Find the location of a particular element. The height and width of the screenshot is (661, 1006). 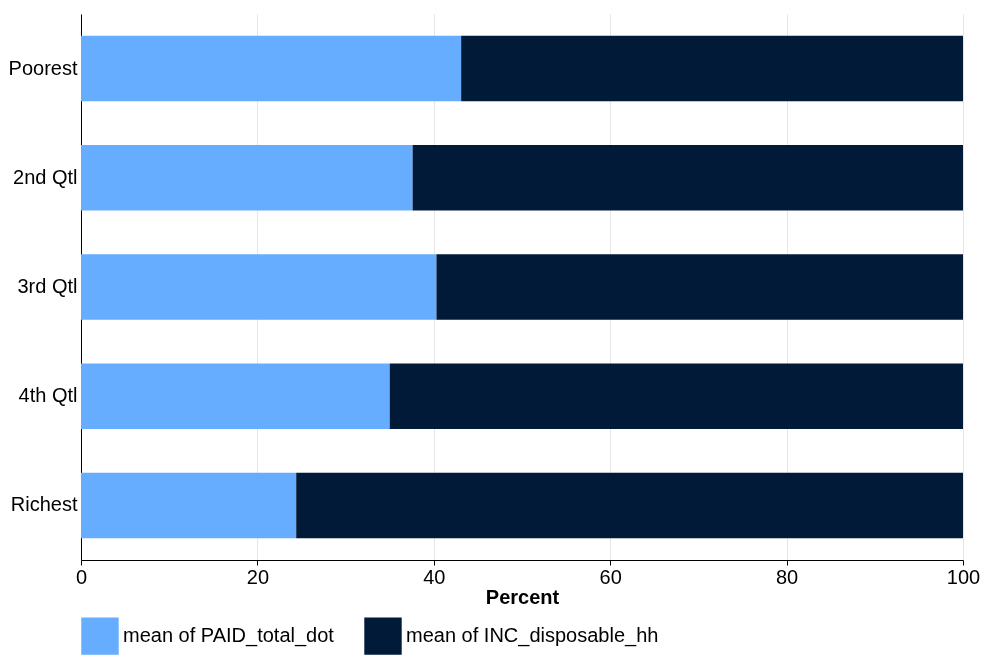

x-tick-label: 100 is located at coordinates (963, 576).